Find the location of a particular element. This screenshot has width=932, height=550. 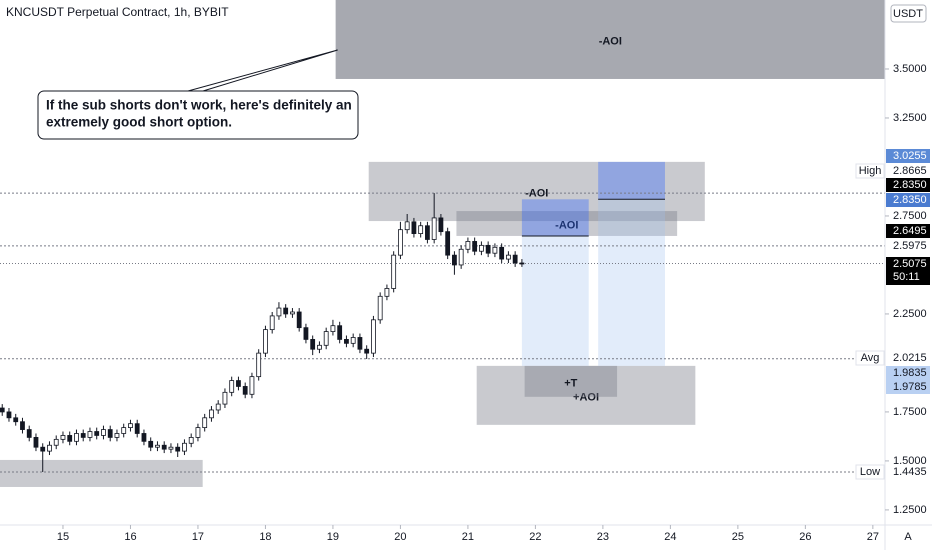

price-label: 1.9785 is located at coordinates (910, 387).